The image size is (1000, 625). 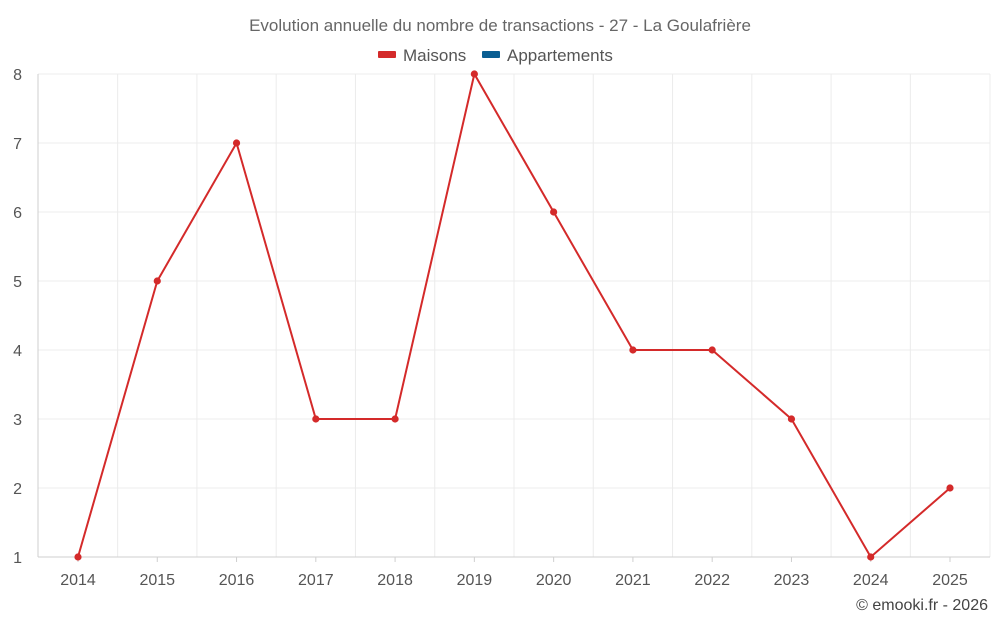 I want to click on x-tick-label: 2025, so click(x=950, y=580).